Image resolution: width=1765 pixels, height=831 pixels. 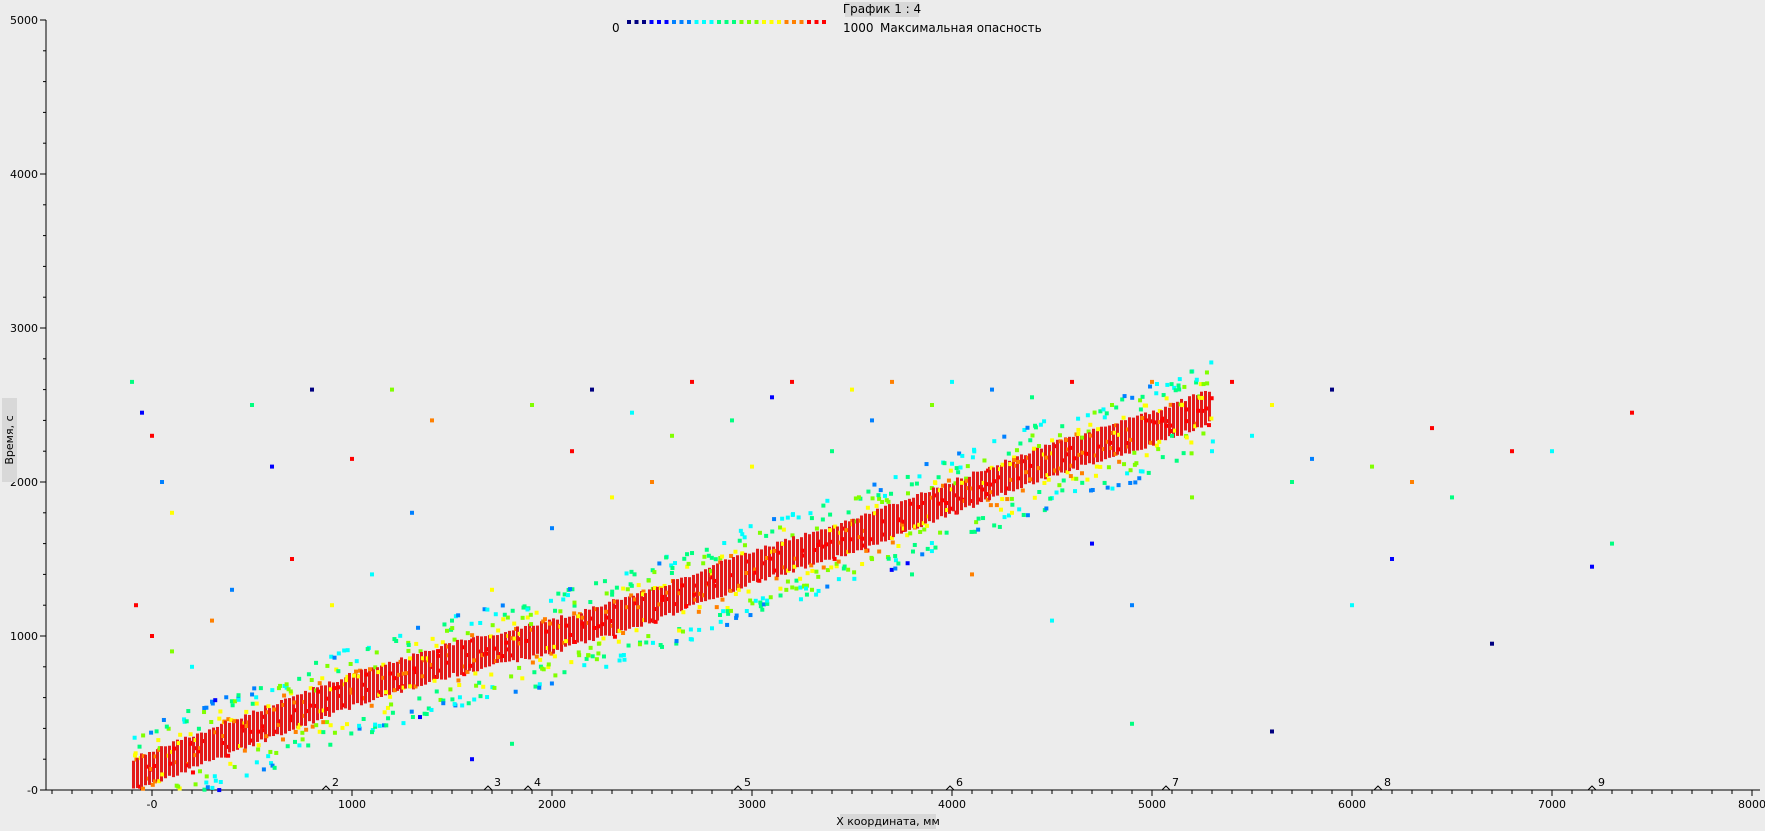 I want to click on legend-swatch, so click(x=794, y=22).